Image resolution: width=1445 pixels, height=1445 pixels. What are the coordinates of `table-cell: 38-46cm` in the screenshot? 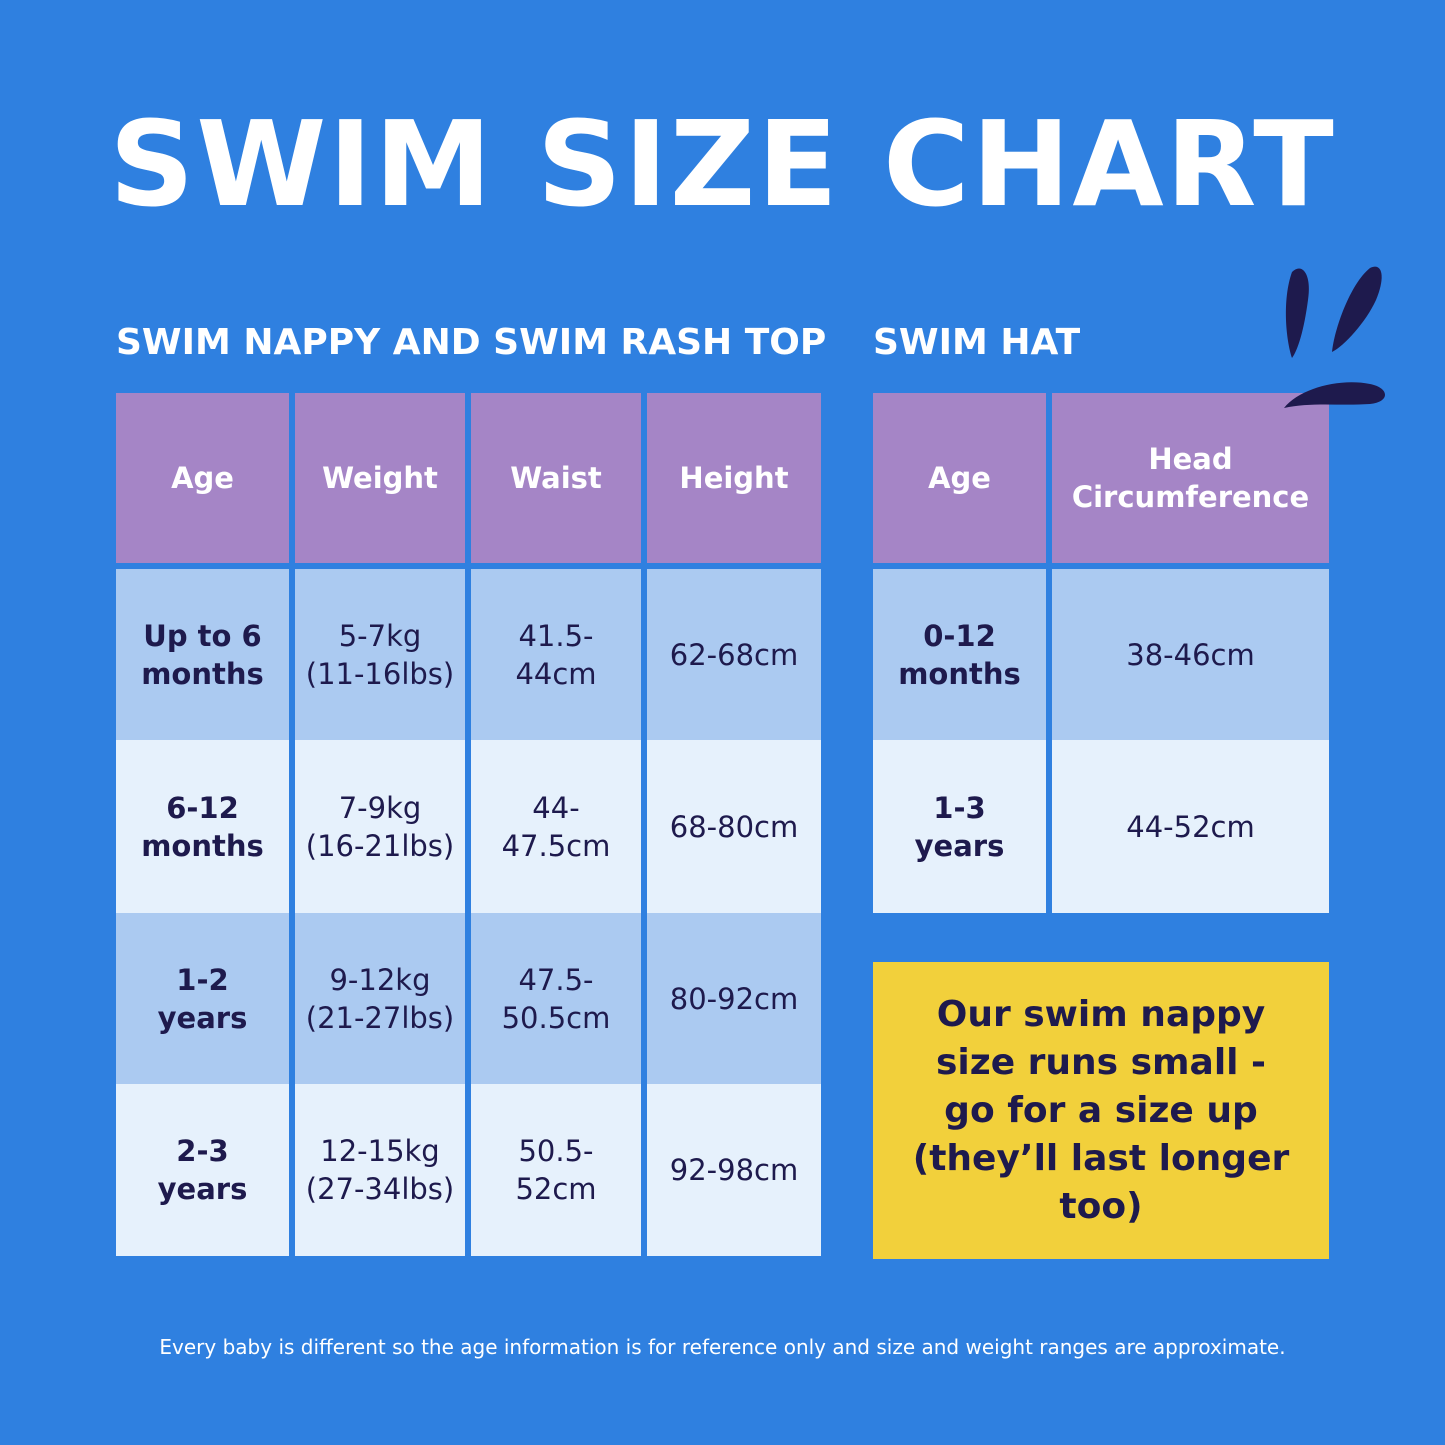 It's located at (1190, 654).